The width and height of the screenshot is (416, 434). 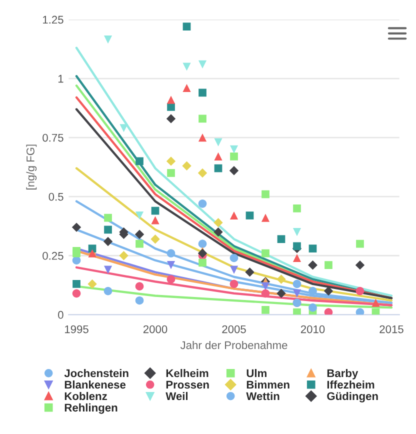 What do you see at coordinates (96, 373) in the screenshot?
I see `legend-label: Jochenstein` at bounding box center [96, 373].